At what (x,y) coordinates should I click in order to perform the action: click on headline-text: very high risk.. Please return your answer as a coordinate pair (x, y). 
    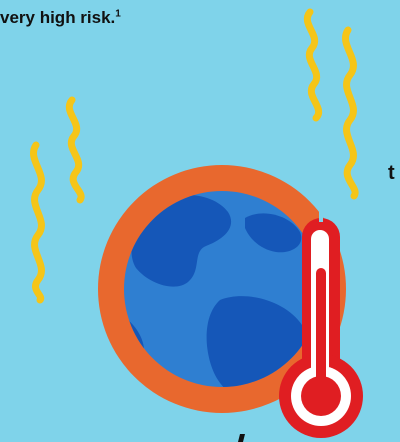
    Looking at the image, I should click on (58, 17).